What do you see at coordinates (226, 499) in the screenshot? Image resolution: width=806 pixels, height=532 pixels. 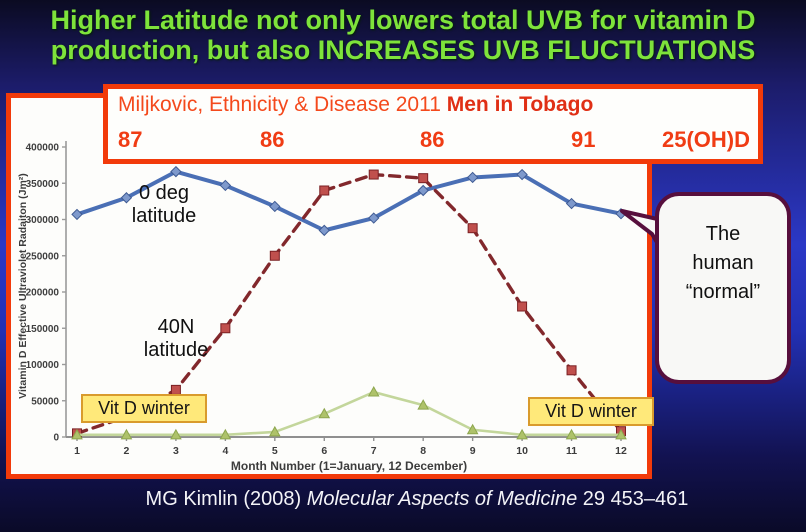 I see `citation-authors: MG Kimlin (2008)` at bounding box center [226, 499].